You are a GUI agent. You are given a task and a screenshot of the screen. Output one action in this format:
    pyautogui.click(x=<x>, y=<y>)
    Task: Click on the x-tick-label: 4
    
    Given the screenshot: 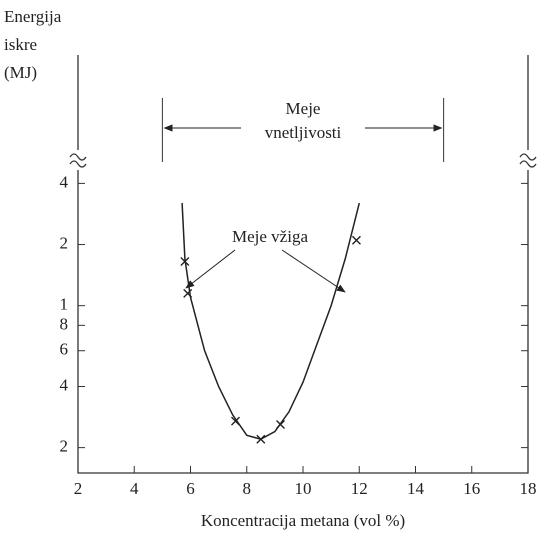 What is the action you would take?
    pyautogui.click(x=134, y=488)
    